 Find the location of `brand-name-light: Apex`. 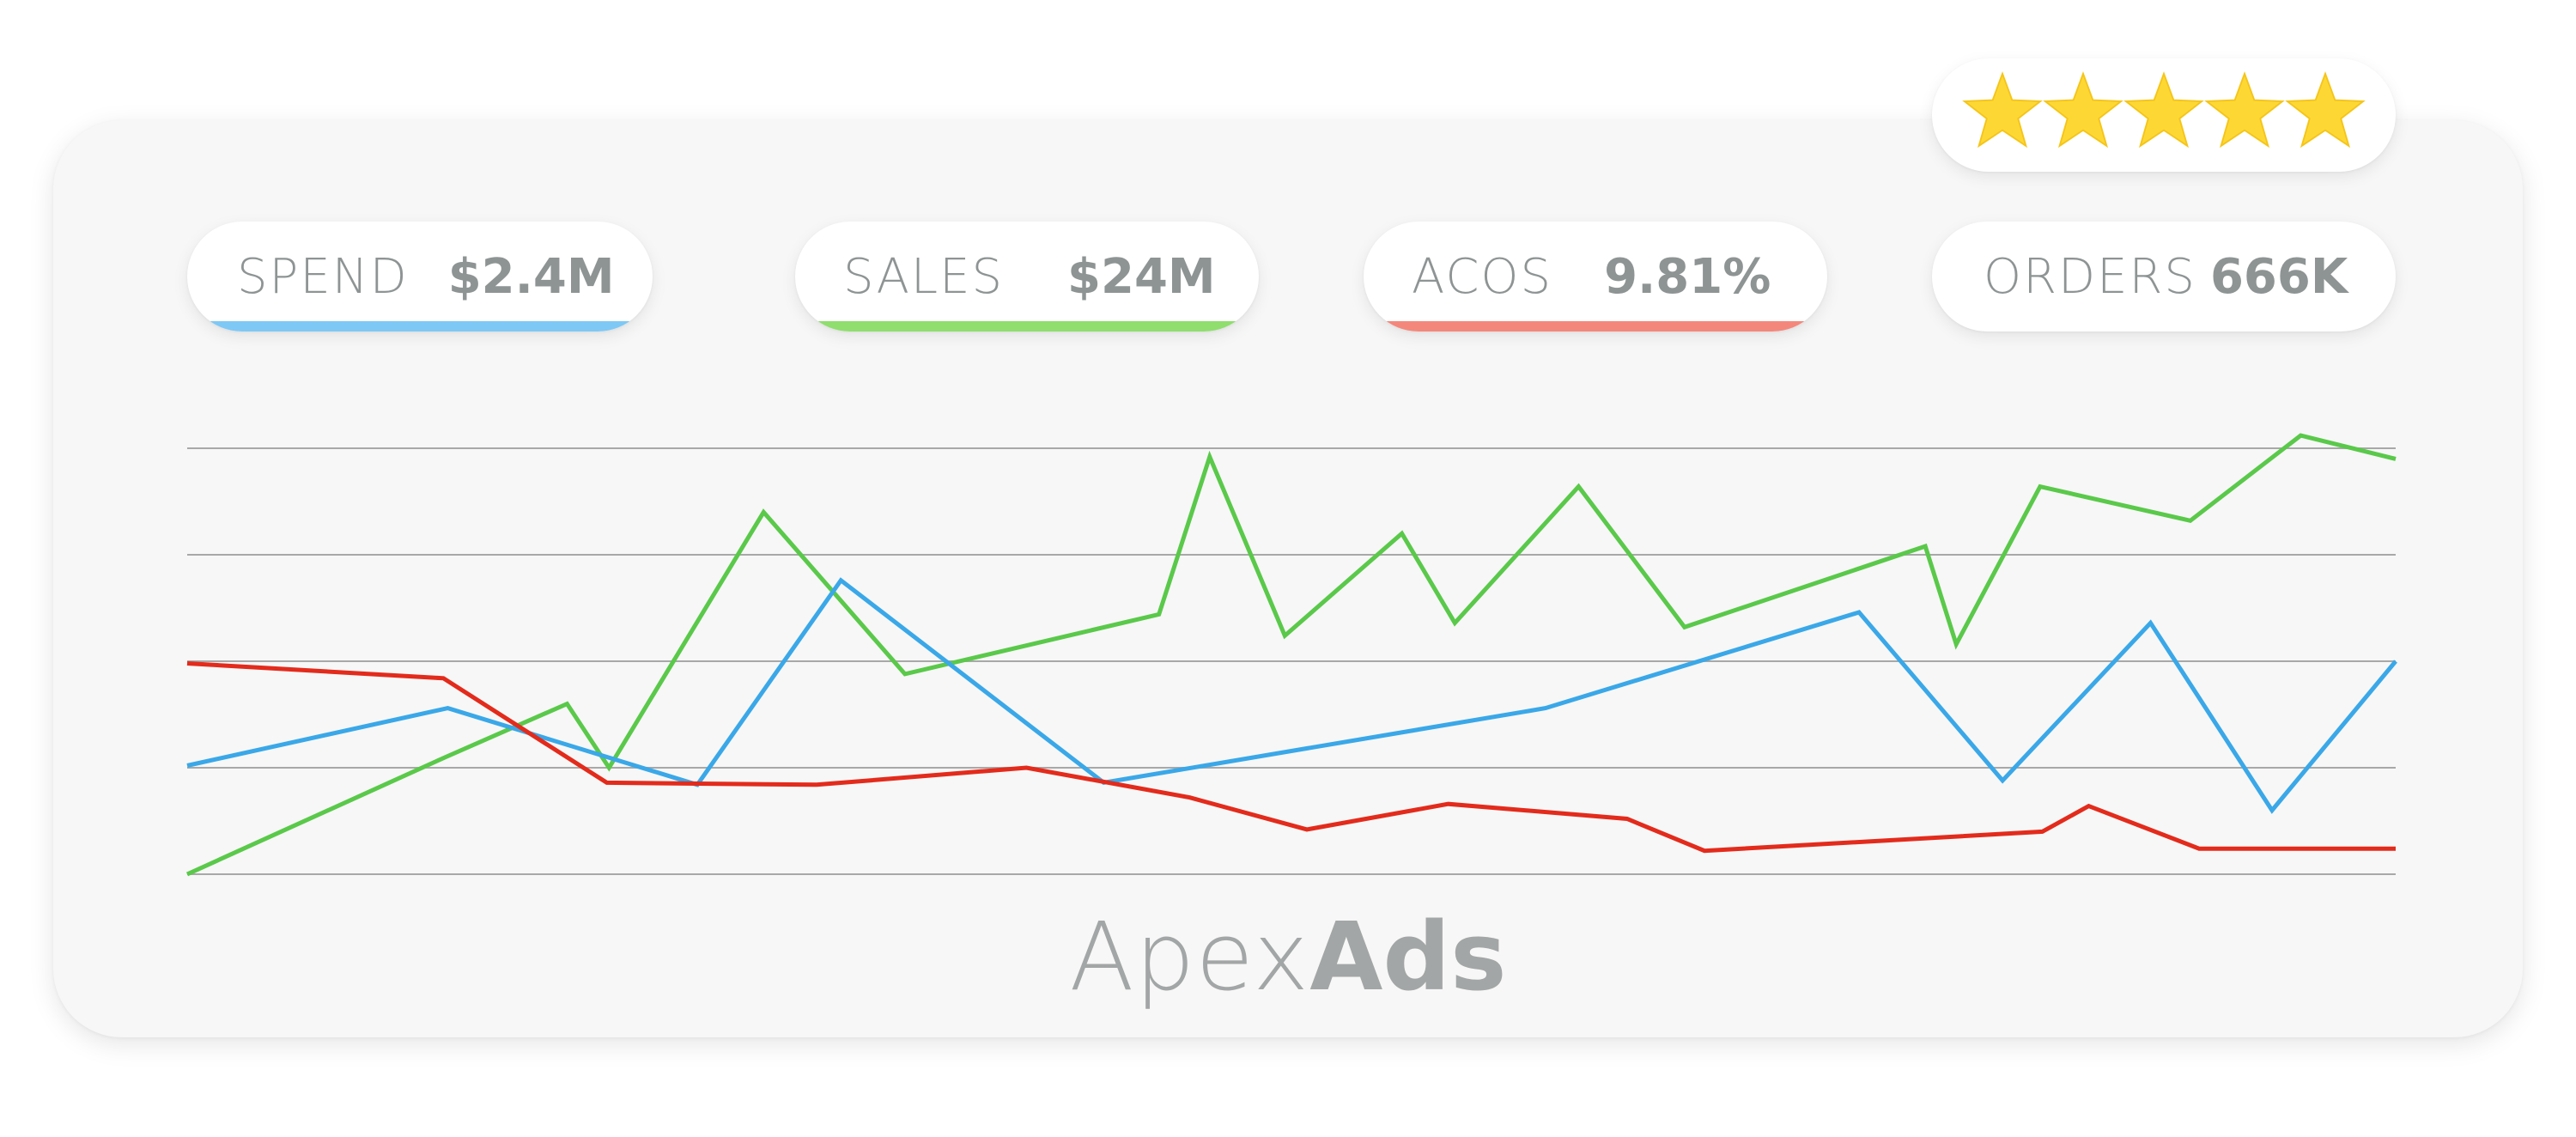

brand-name-light: Apex is located at coordinates (1189, 957).